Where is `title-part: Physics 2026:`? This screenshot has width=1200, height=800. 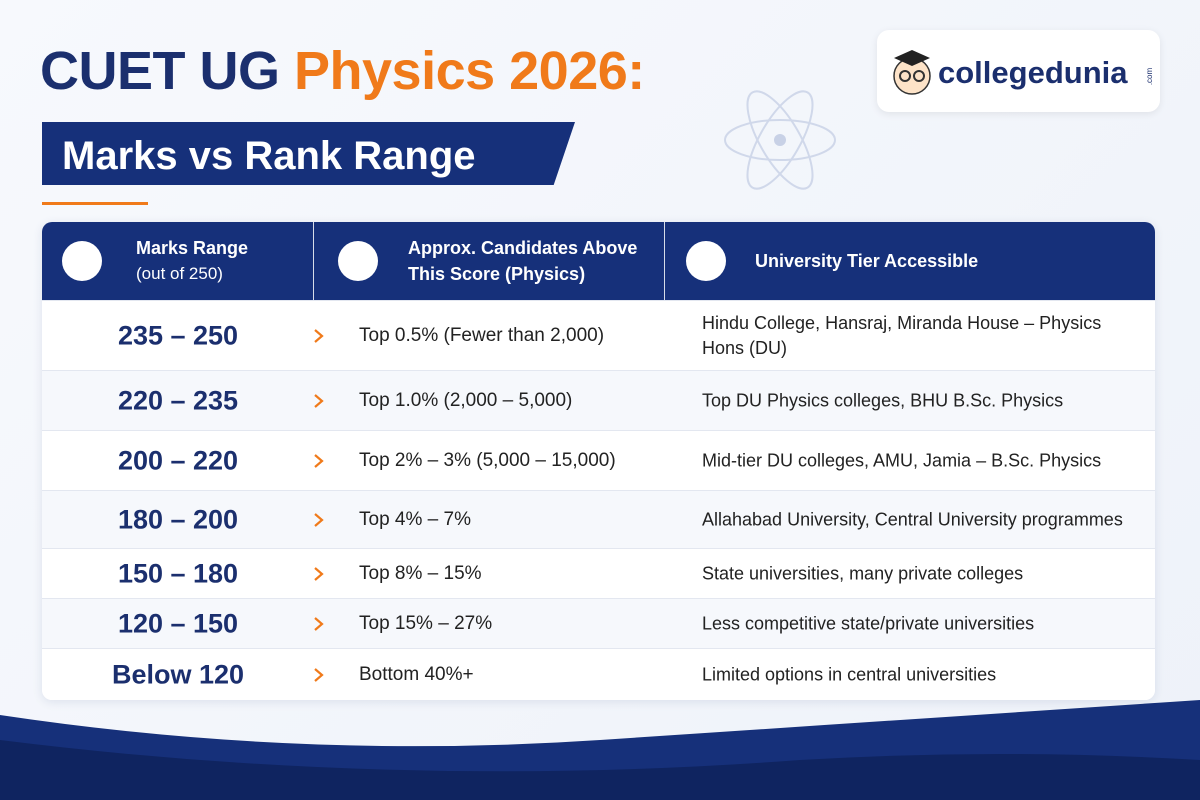
title-part: Physics 2026: is located at coordinates (469, 71).